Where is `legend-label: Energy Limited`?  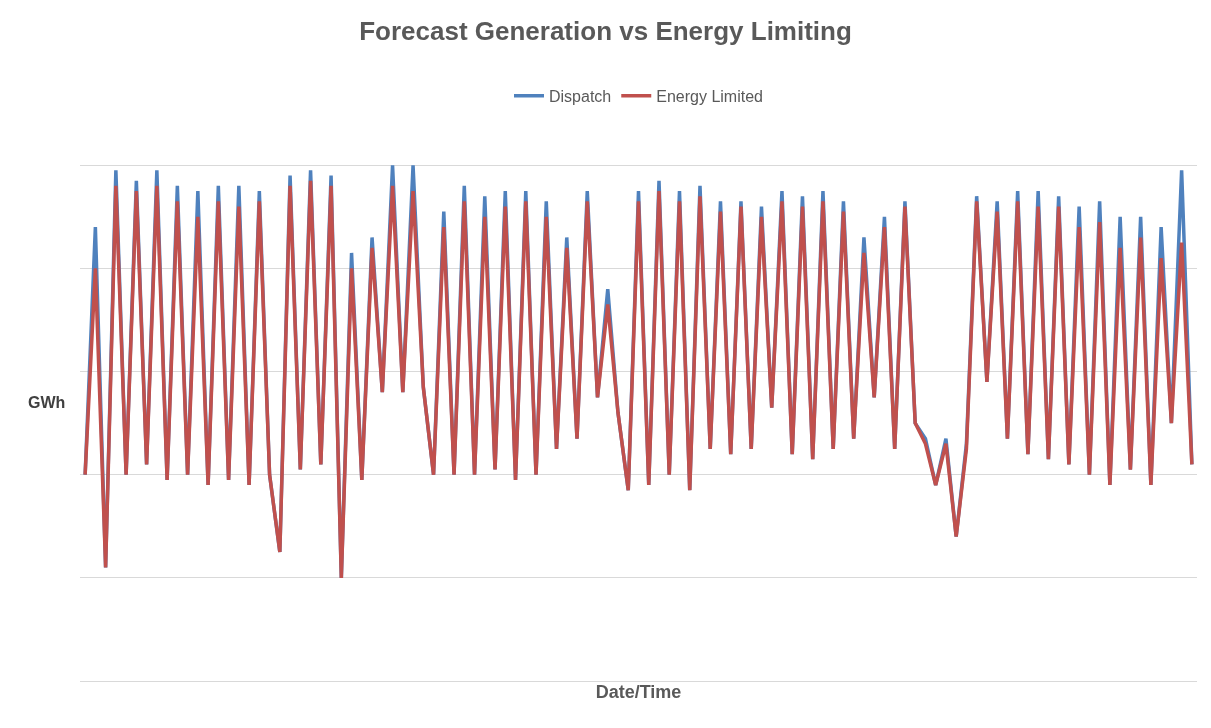
legend-label: Energy Limited is located at coordinates (709, 96).